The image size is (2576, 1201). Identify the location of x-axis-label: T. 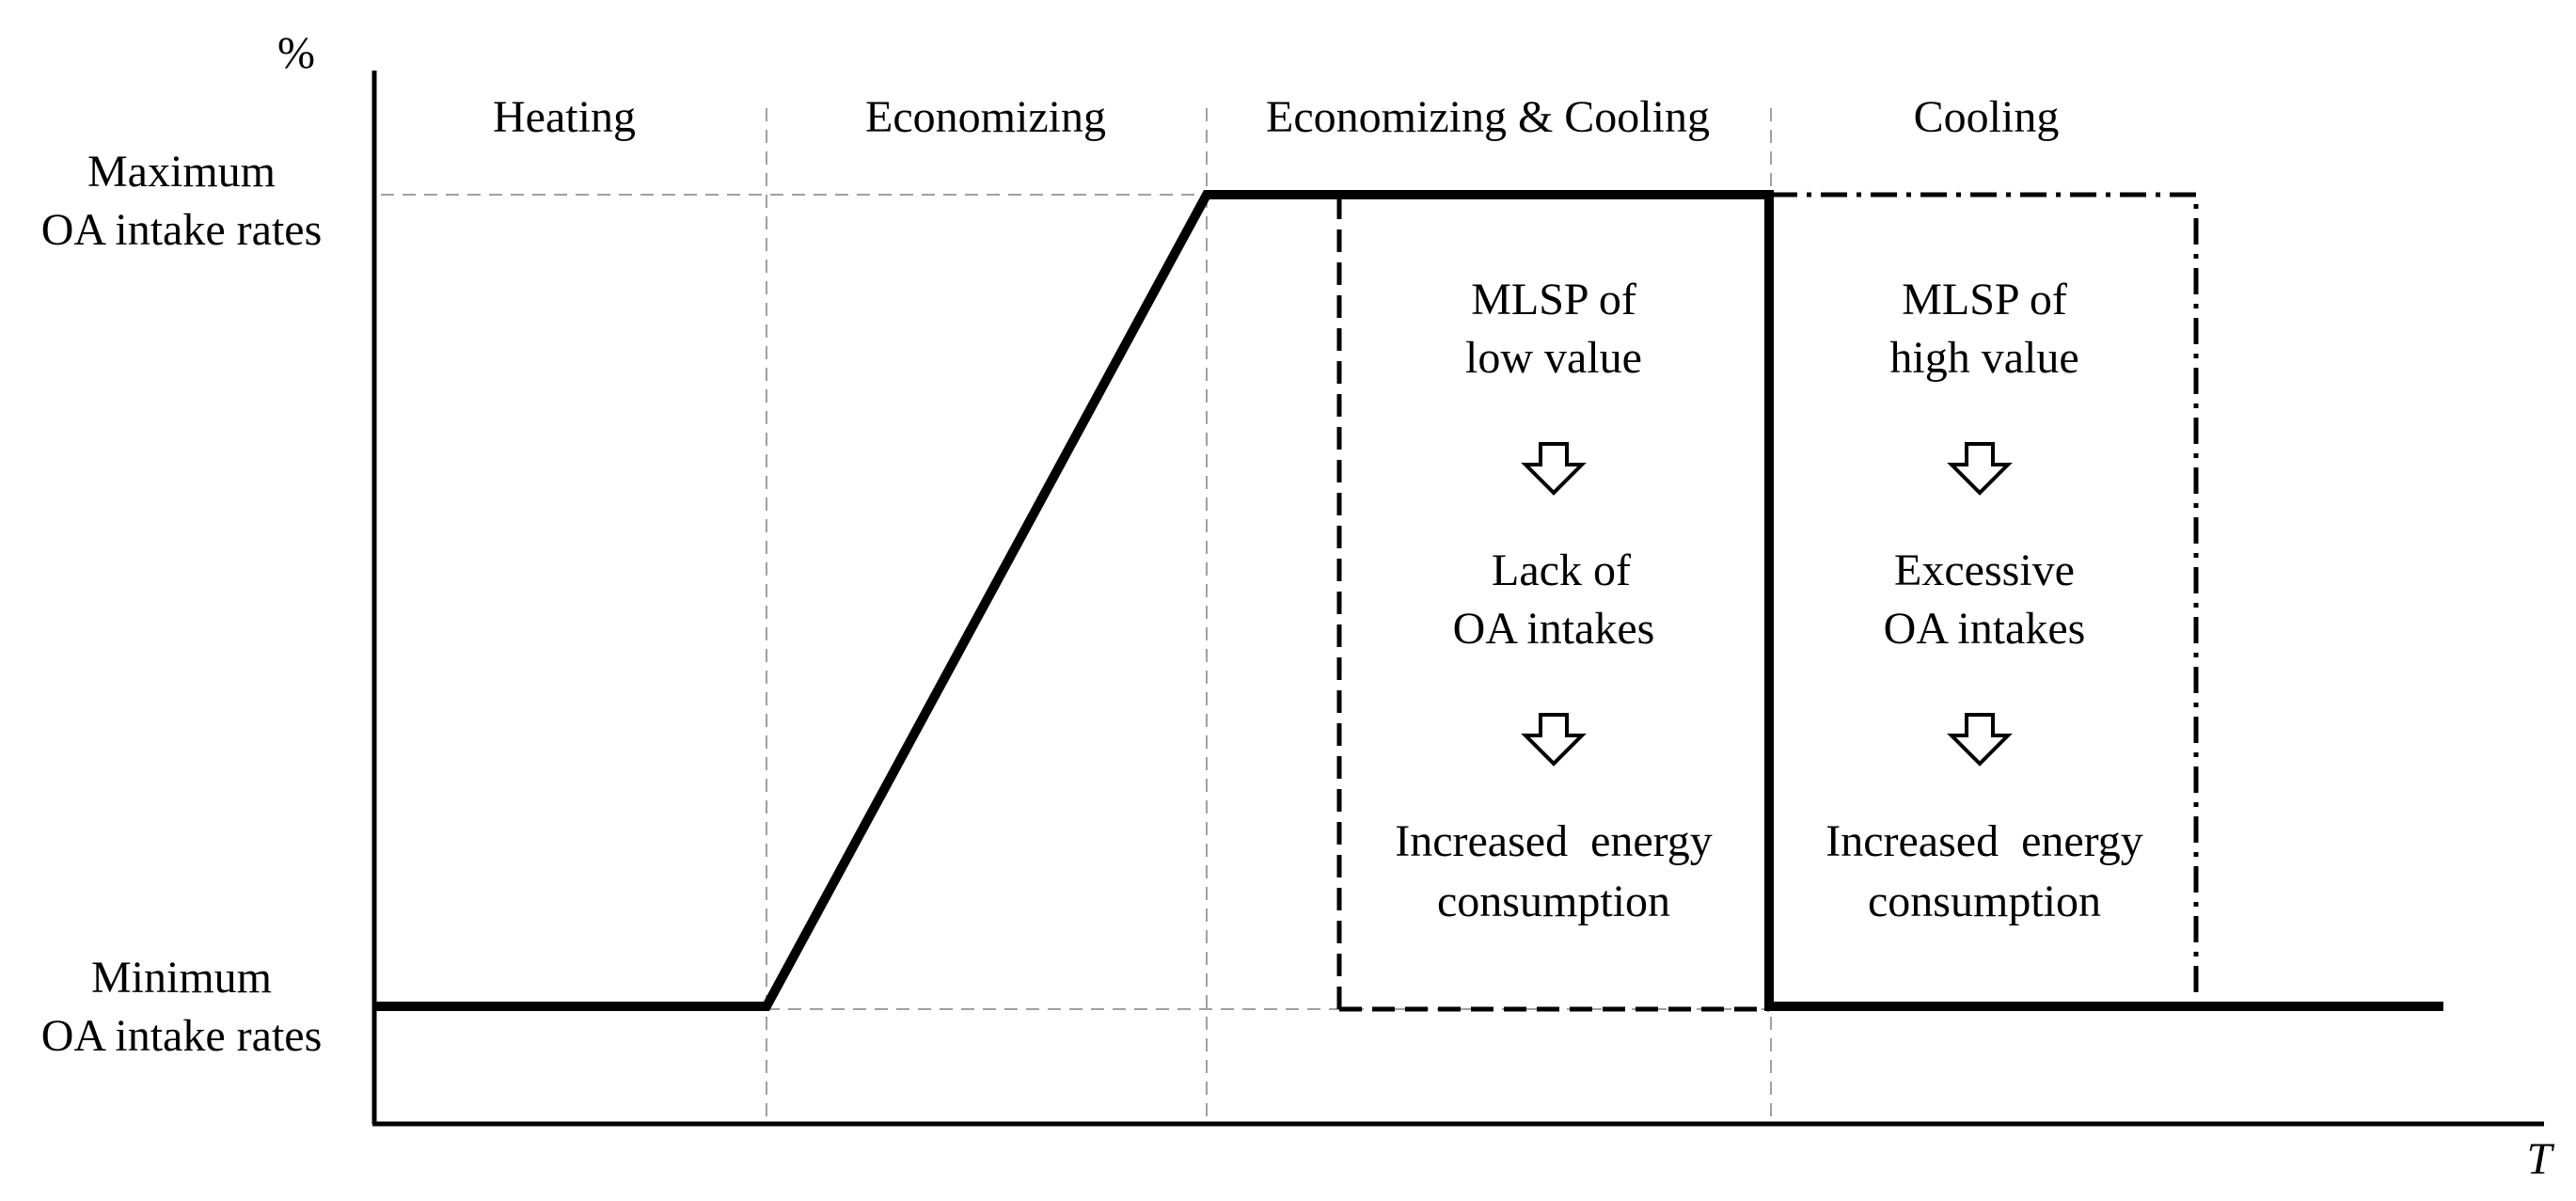
(2541, 1159).